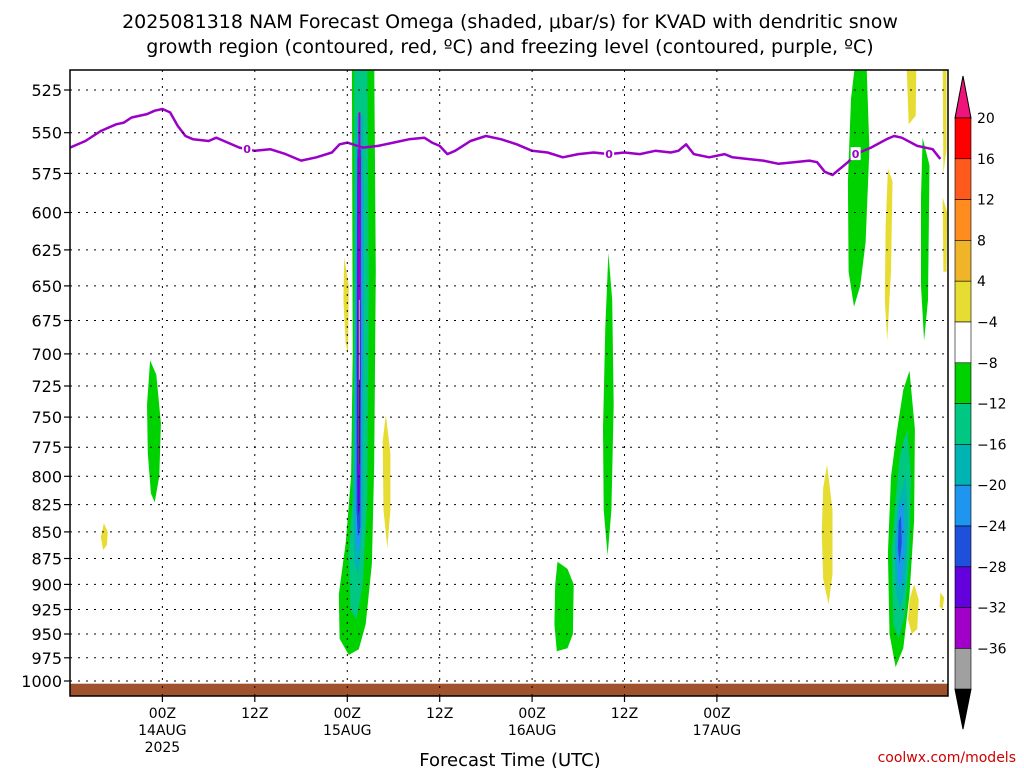  Describe the element at coordinates (509, 759) in the screenshot. I see `x-axis-label: Forecast Time (UTC)` at that location.